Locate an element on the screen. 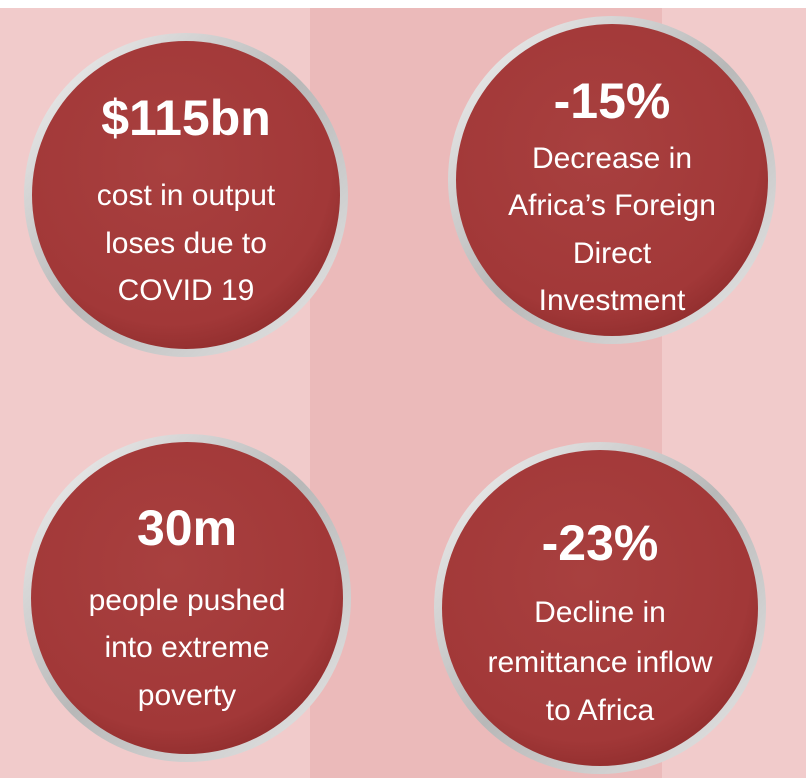  stat-description: poverty is located at coordinates (187, 695).